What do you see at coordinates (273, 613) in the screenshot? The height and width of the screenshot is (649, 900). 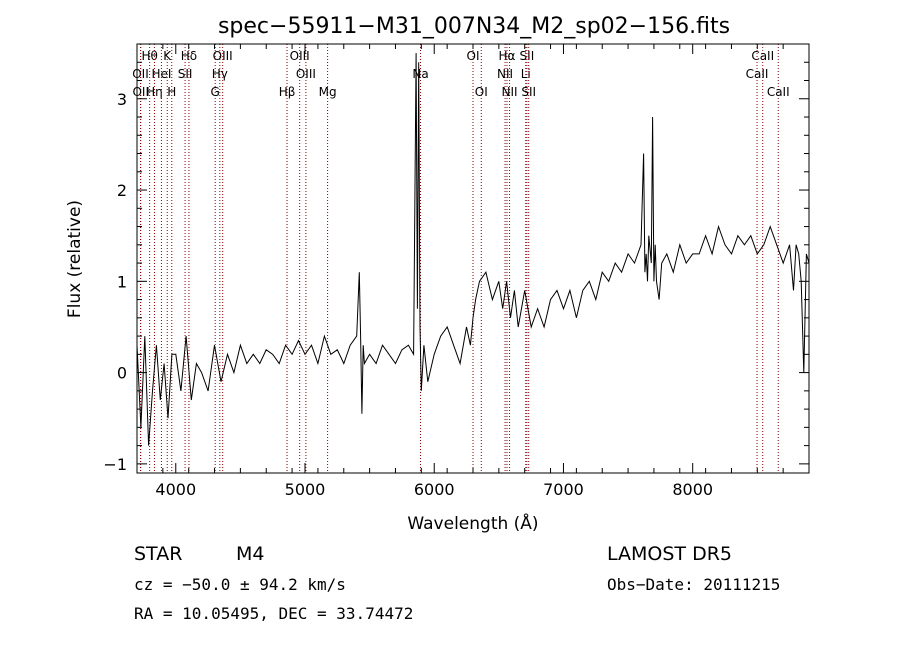 I see `coordinates: RA = 10.05495, DEC = 33.74472` at bounding box center [273, 613].